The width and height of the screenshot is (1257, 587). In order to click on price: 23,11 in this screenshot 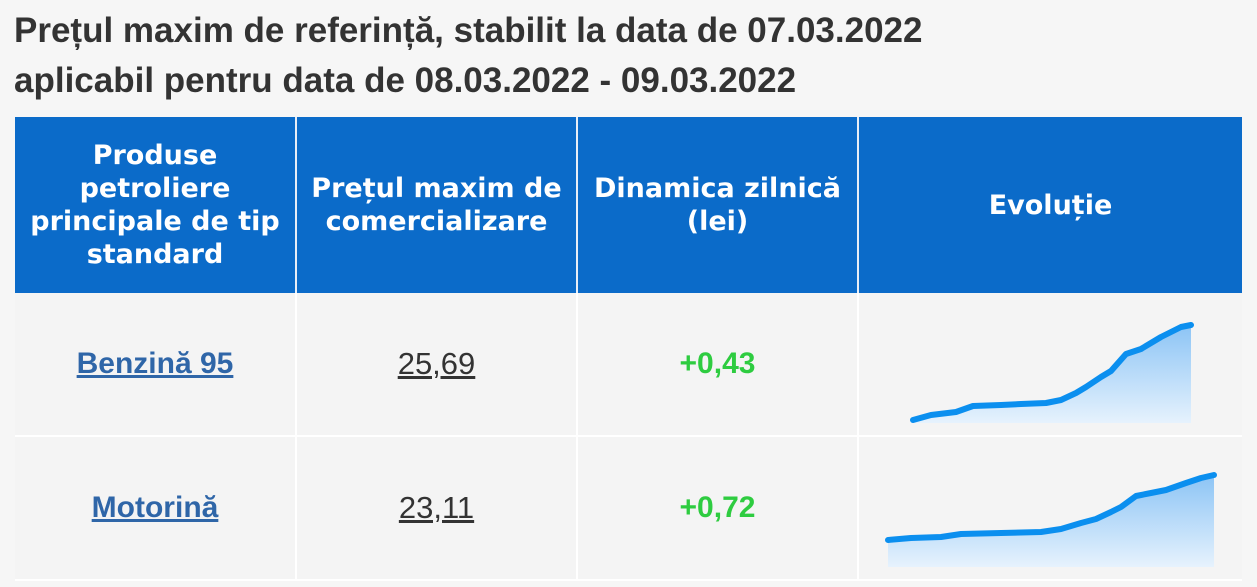, I will do `click(436, 507)`.